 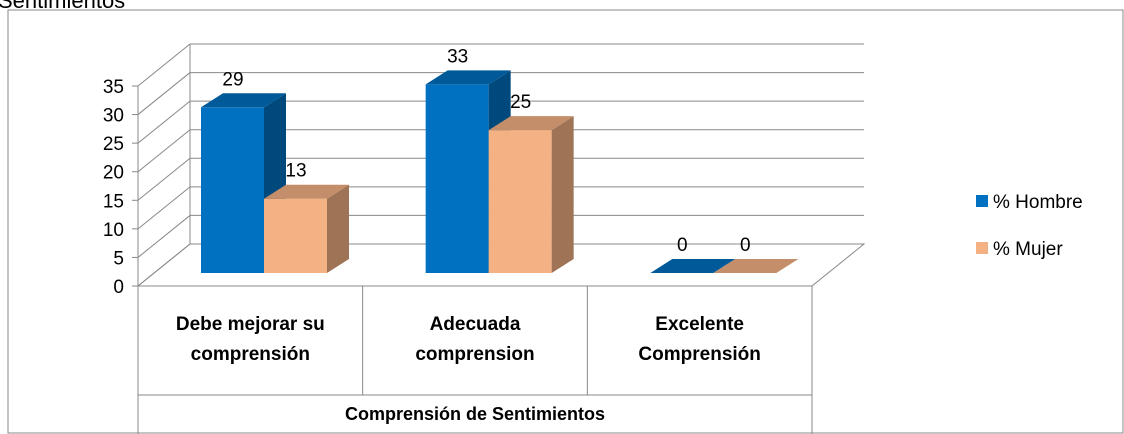 I want to click on data-label: 25, so click(x=520, y=102).